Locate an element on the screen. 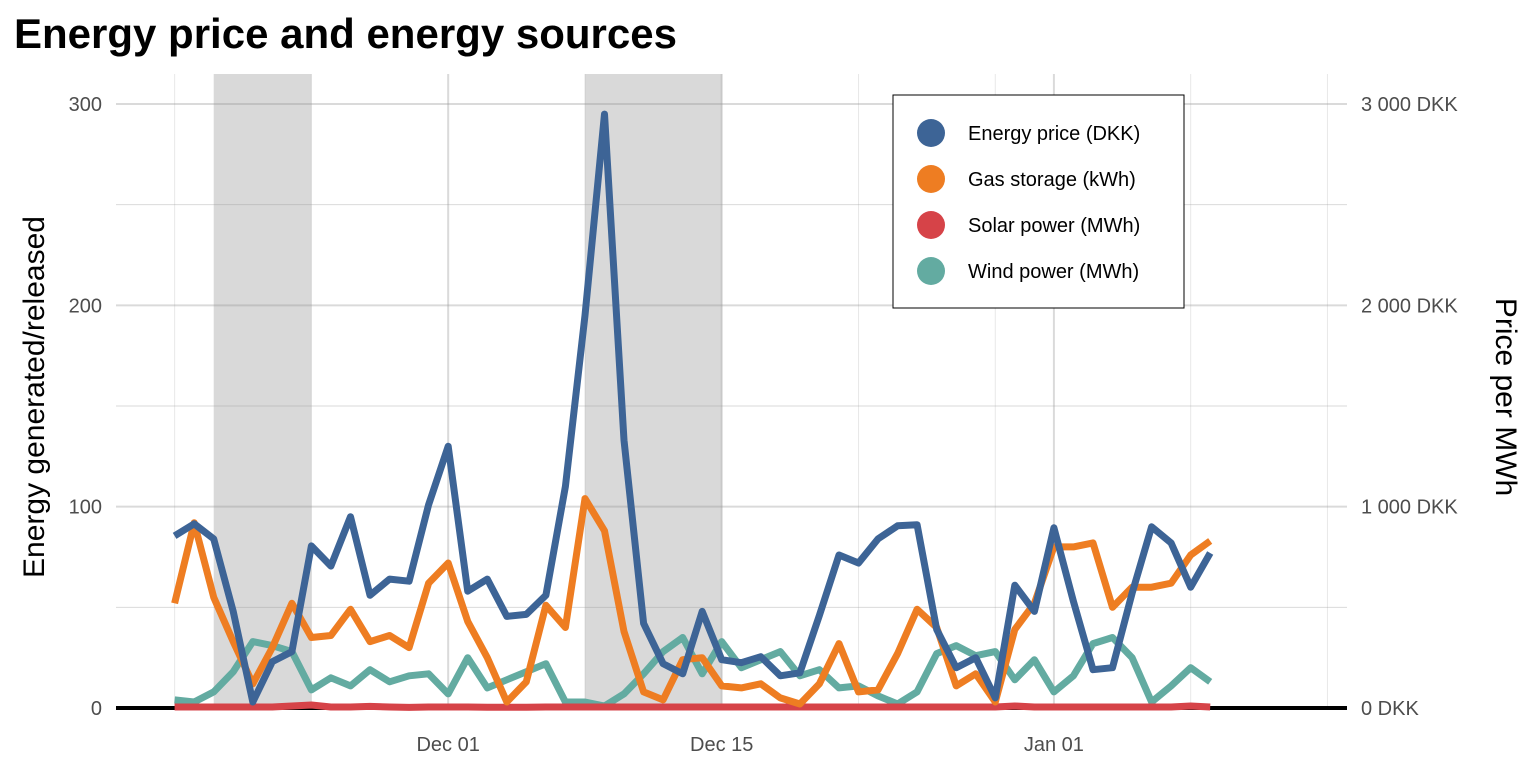 Image resolution: width=1536 pixels, height=768 pixels. y-axis-label: Energy generated/released is located at coordinates (34, 397).